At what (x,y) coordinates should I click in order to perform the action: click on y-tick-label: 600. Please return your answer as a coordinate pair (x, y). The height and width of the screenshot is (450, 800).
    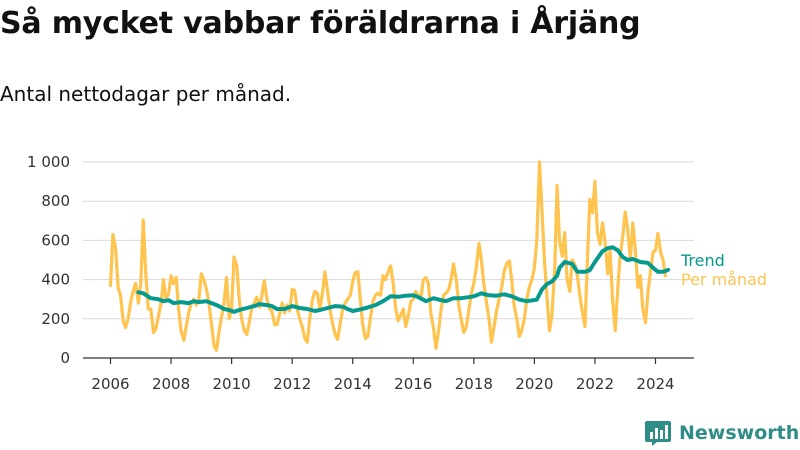
    Looking at the image, I should click on (55, 240).